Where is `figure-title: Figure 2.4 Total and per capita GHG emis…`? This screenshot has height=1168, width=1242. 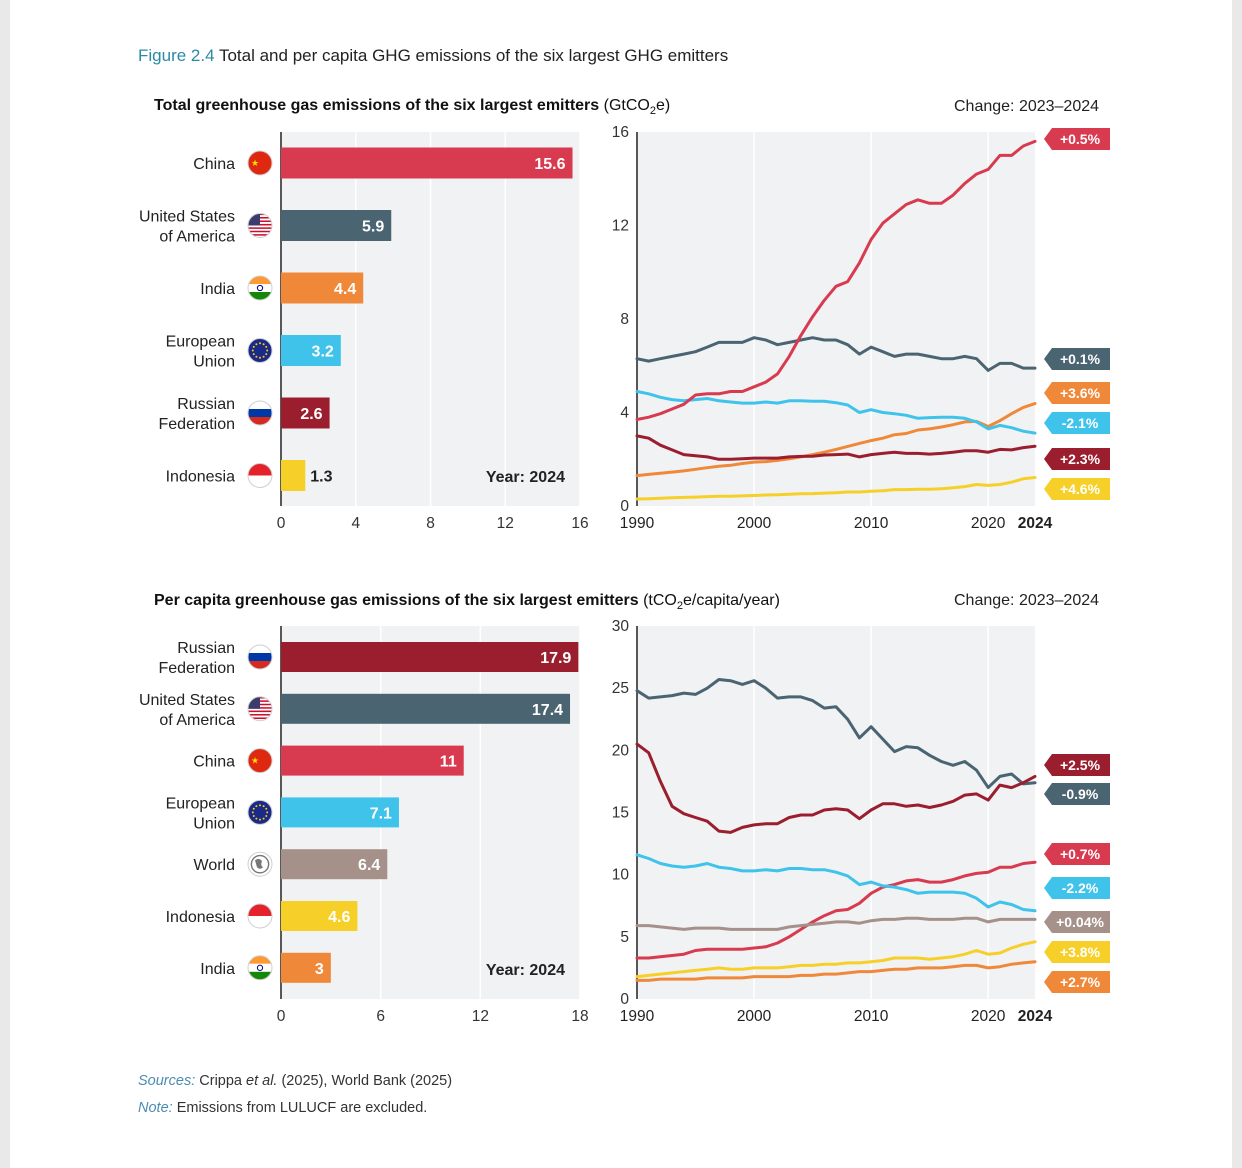 figure-title: Figure 2.4 Total and per capita GHG emis… is located at coordinates (433, 56).